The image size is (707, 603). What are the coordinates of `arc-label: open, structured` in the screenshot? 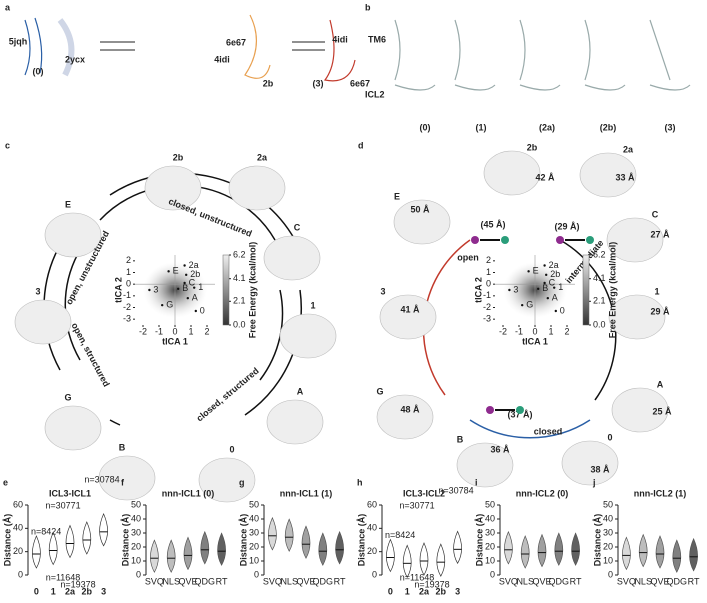 It's located at (90, 354).